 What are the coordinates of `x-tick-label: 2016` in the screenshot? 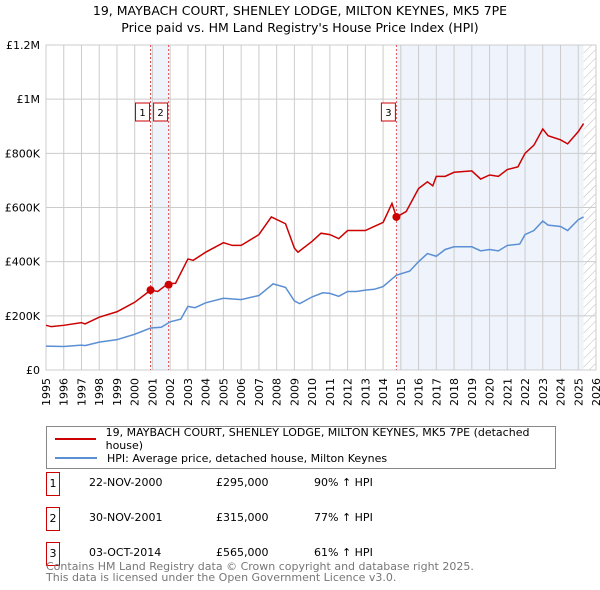 It's located at (419, 392).